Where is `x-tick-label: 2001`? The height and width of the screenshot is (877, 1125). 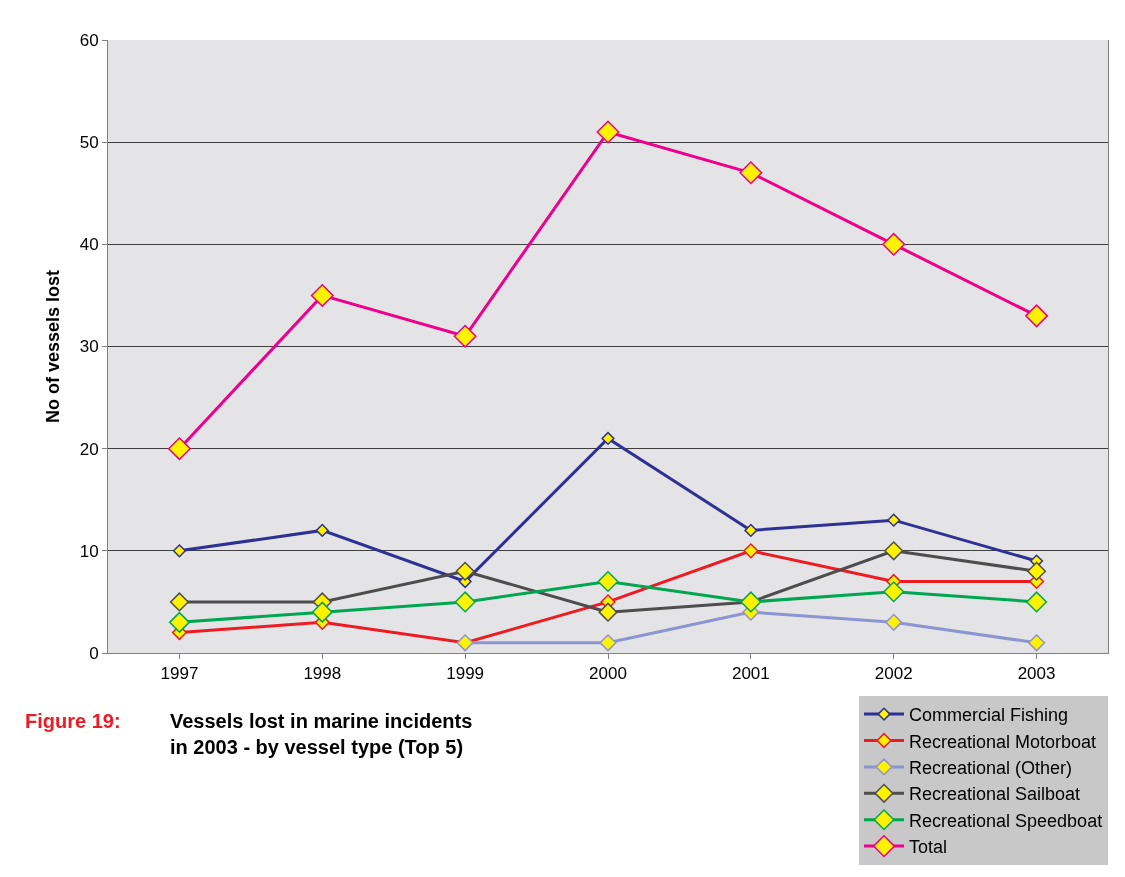
x-tick-label: 2001 is located at coordinates (750, 674).